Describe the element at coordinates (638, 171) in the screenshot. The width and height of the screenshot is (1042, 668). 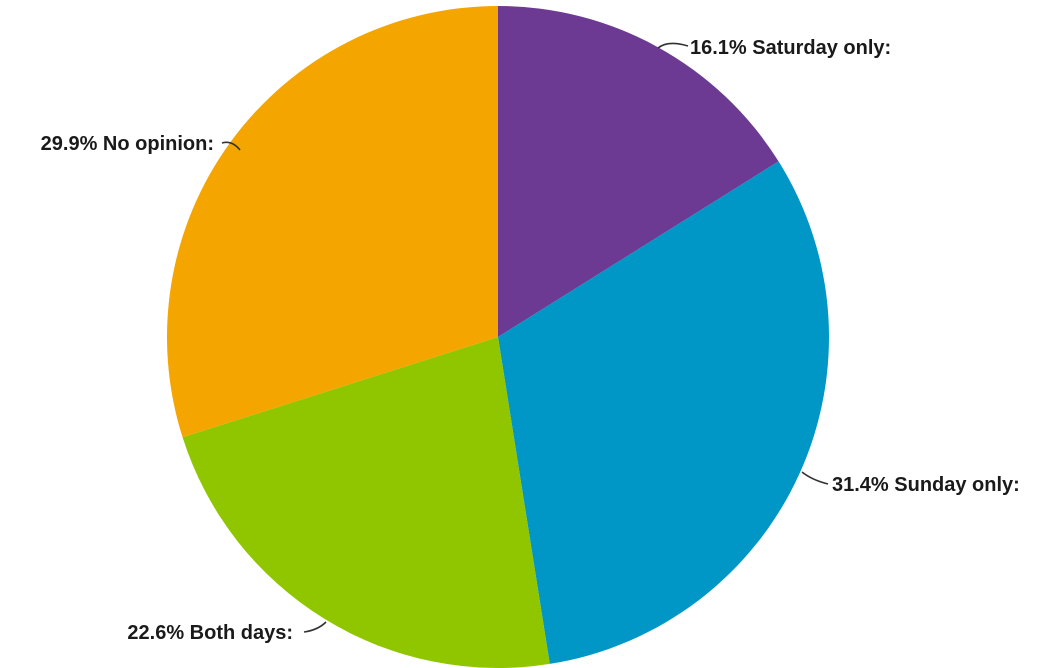
I see `pie-slice-saturday-only` at that location.